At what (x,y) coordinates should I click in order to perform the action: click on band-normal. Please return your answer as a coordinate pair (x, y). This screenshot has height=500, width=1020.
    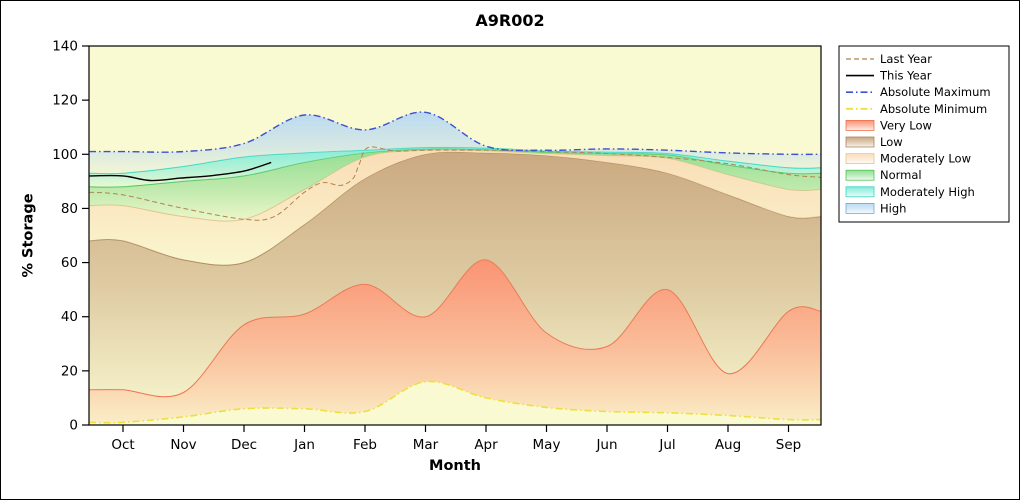
    Looking at the image, I should click on (455, 185).